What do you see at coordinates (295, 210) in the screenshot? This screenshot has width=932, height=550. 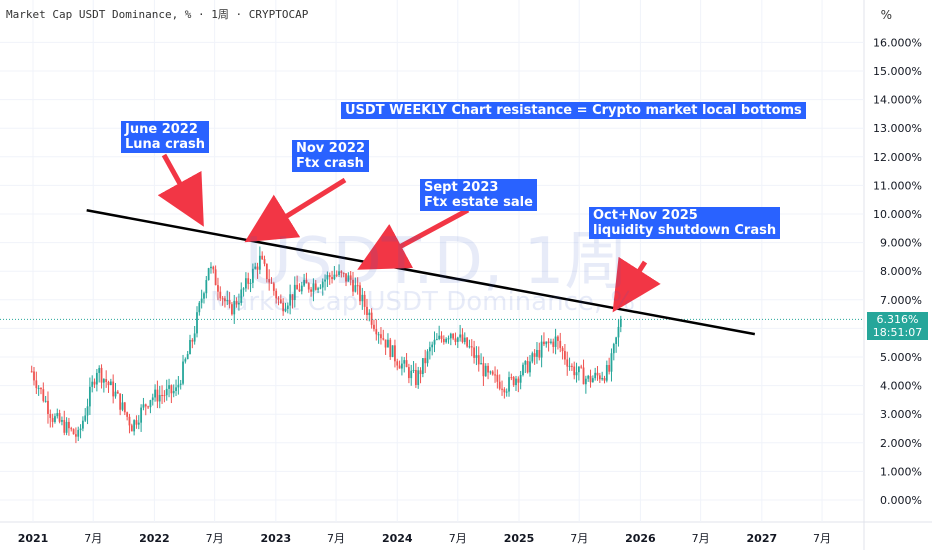 I see `arrow-ftx` at bounding box center [295, 210].